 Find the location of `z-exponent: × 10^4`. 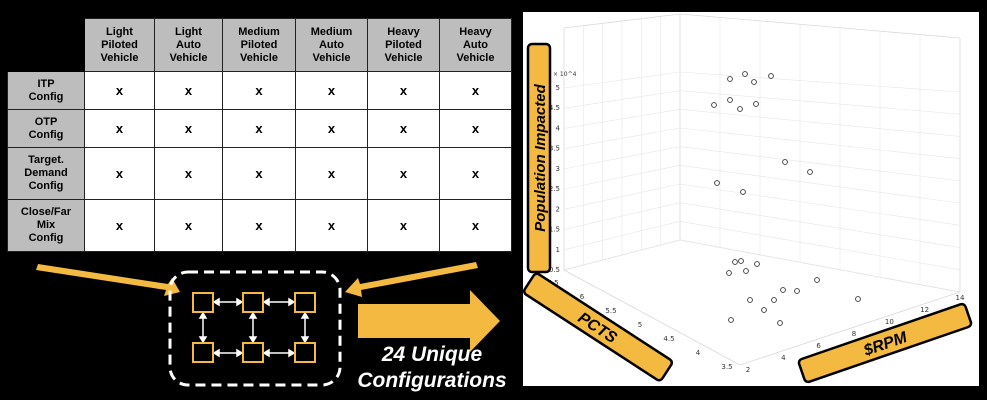

z-exponent: × 10^4 is located at coordinates (565, 74).